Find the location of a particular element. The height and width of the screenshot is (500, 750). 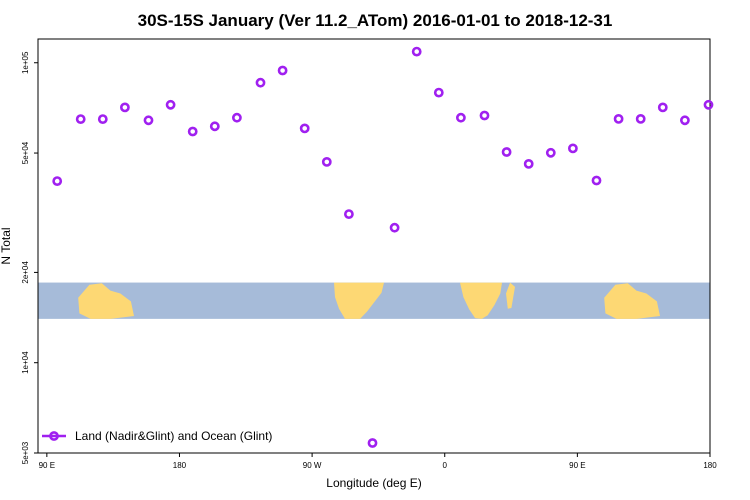

map-land-australia is located at coordinates (106, 301).